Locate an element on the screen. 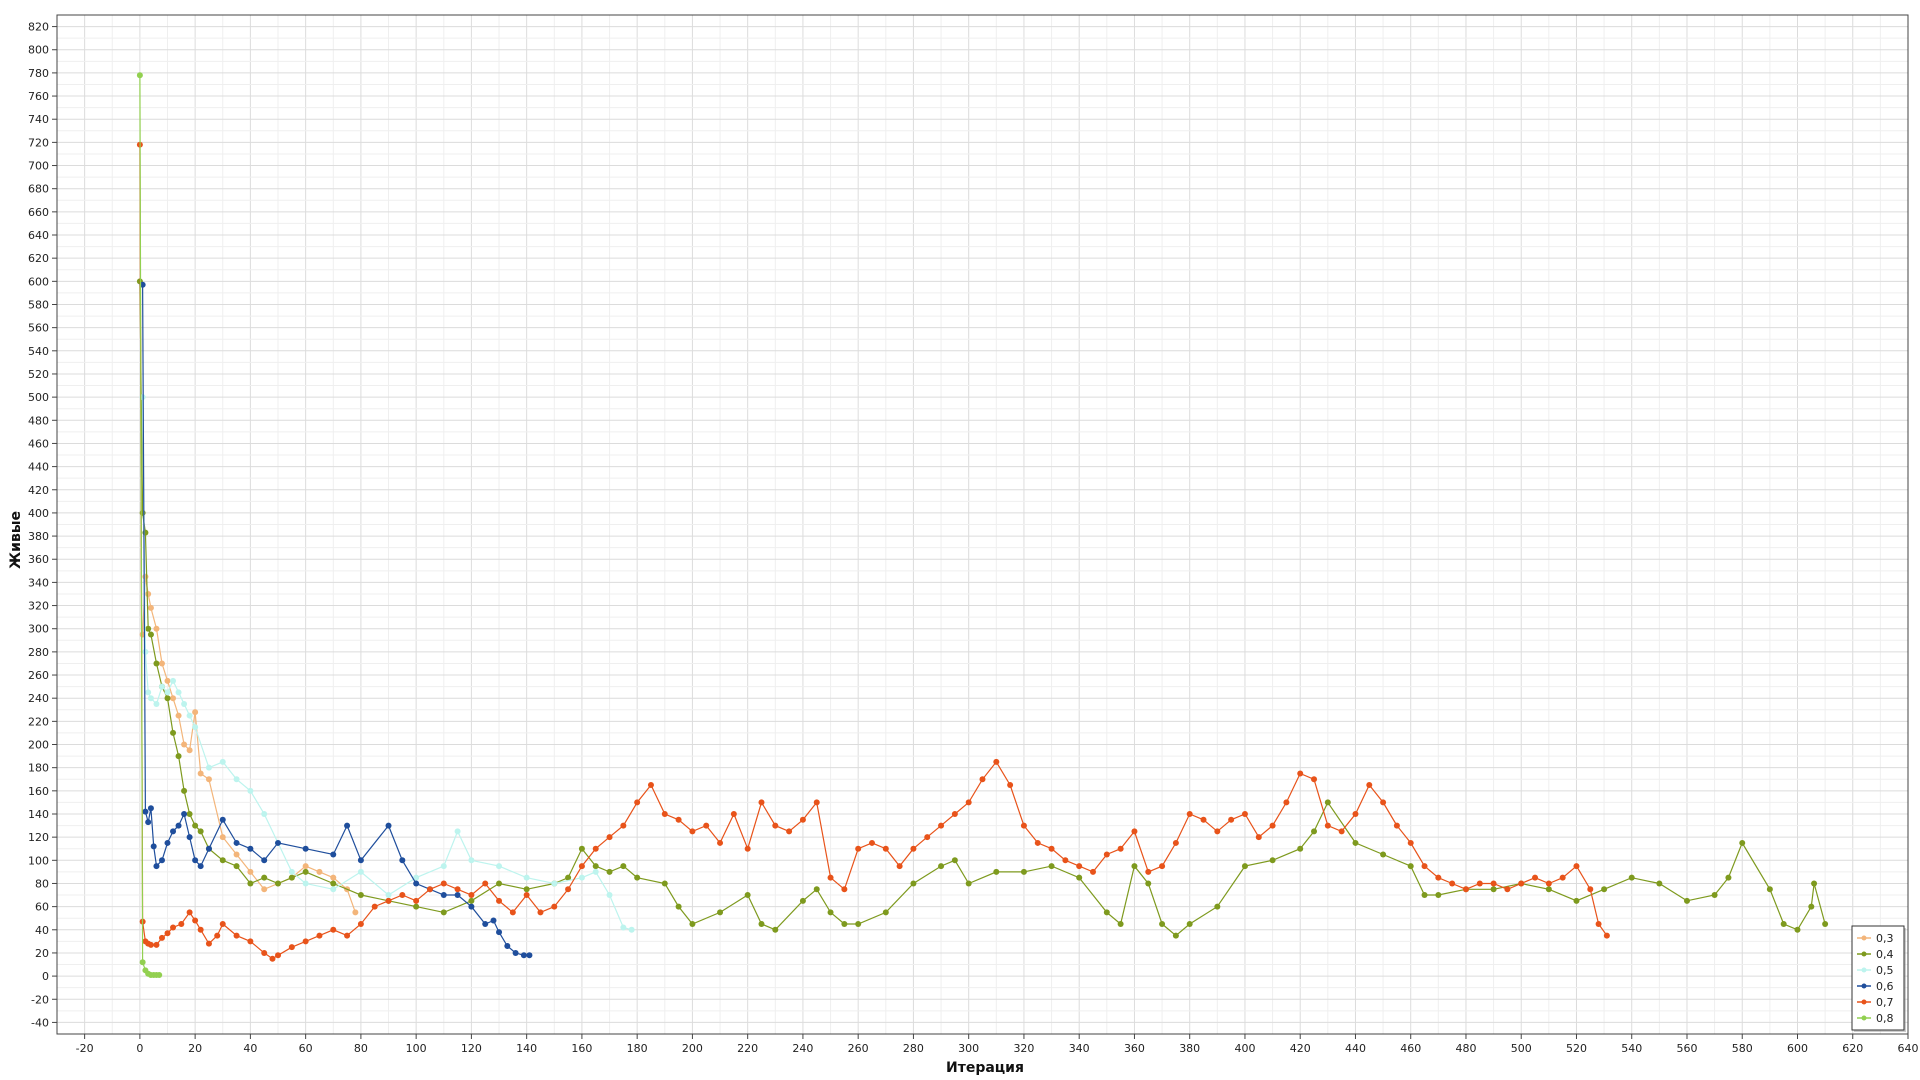 This screenshot has height=1080, width=1920. y-tick-label: 640 is located at coordinates (38, 235).